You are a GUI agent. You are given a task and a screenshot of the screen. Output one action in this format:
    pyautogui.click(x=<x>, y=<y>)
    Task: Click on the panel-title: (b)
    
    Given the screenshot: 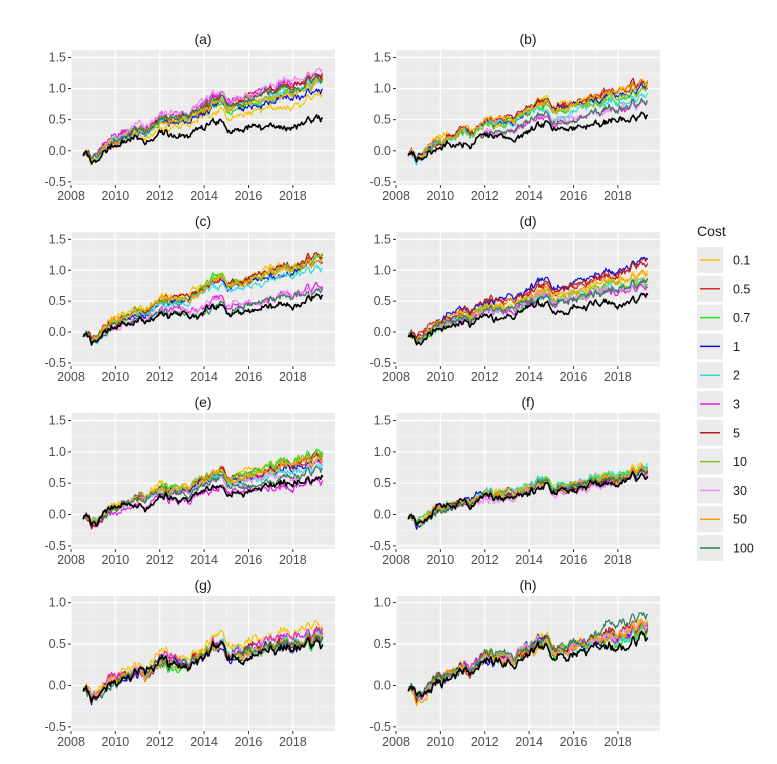 What is the action you would take?
    pyautogui.click(x=527, y=39)
    